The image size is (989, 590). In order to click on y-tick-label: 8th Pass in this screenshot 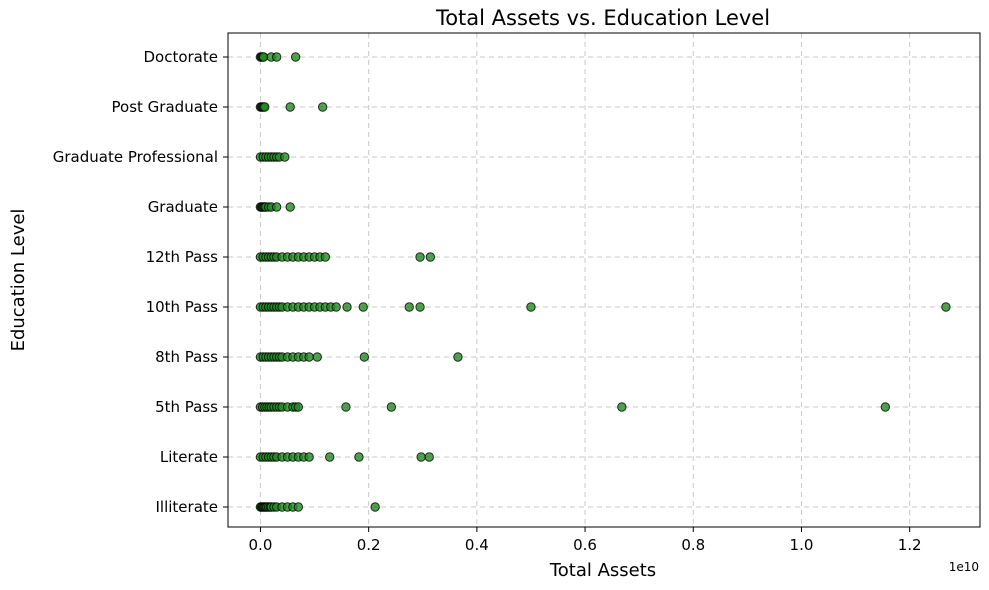, I will do `click(186, 357)`.